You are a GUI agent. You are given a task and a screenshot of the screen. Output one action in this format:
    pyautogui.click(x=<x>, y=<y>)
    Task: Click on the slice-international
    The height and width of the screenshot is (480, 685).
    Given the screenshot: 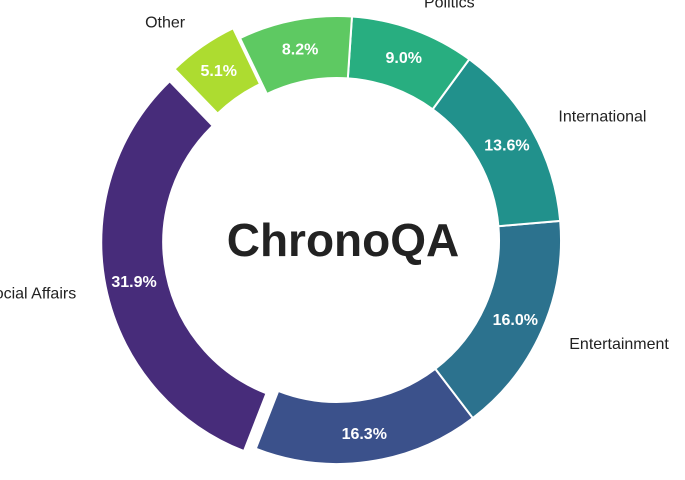 What is the action you would take?
    pyautogui.click(x=496, y=142)
    